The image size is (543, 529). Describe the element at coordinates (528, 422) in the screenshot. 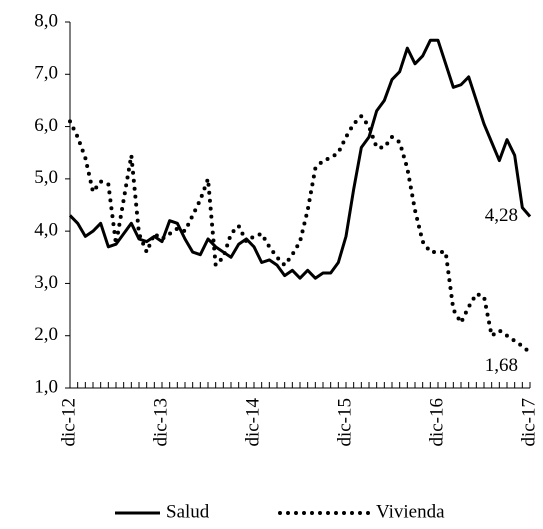

I see `x-tick-label: dic-17` at that location.